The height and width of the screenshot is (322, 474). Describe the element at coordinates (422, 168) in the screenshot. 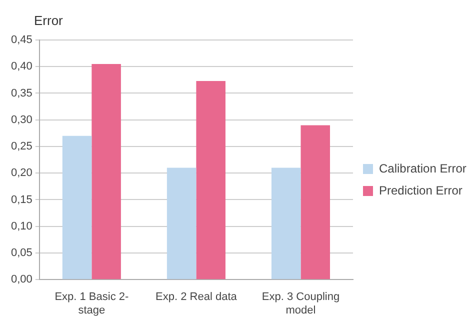

I see `legend-label: Calibration Error` at that location.